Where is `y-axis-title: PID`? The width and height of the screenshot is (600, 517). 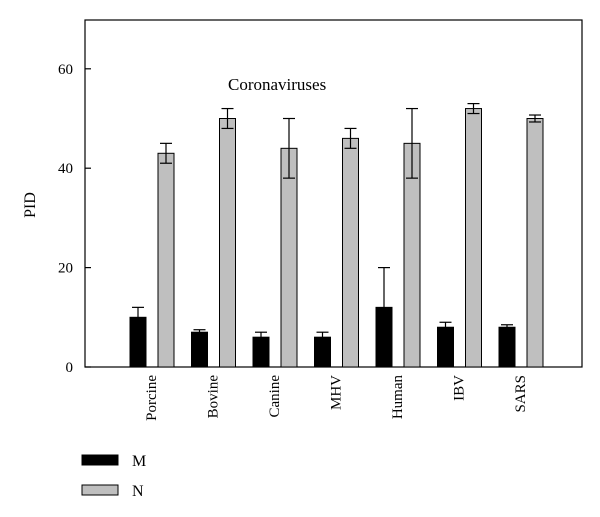 y-axis-title: PID is located at coordinates (30, 205).